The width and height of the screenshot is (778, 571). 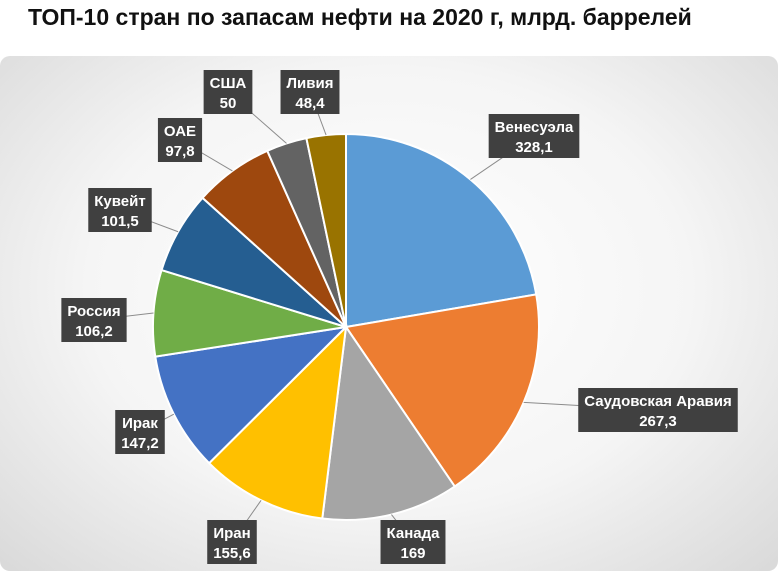 What do you see at coordinates (232, 553) in the screenshot?
I see `data-label-value: 155,6` at bounding box center [232, 553].